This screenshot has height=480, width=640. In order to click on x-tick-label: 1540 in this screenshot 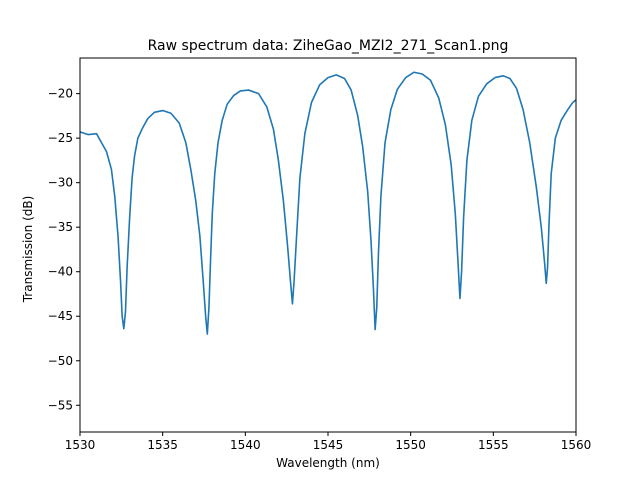, I will do `click(245, 445)`.